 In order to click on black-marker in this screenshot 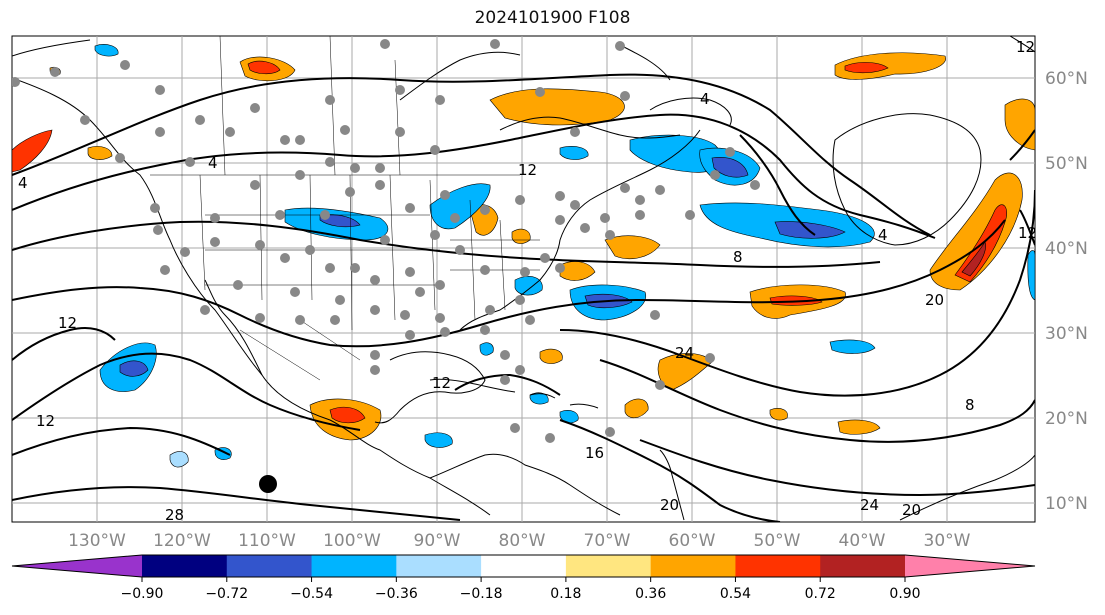, I will do `click(268, 484)`.